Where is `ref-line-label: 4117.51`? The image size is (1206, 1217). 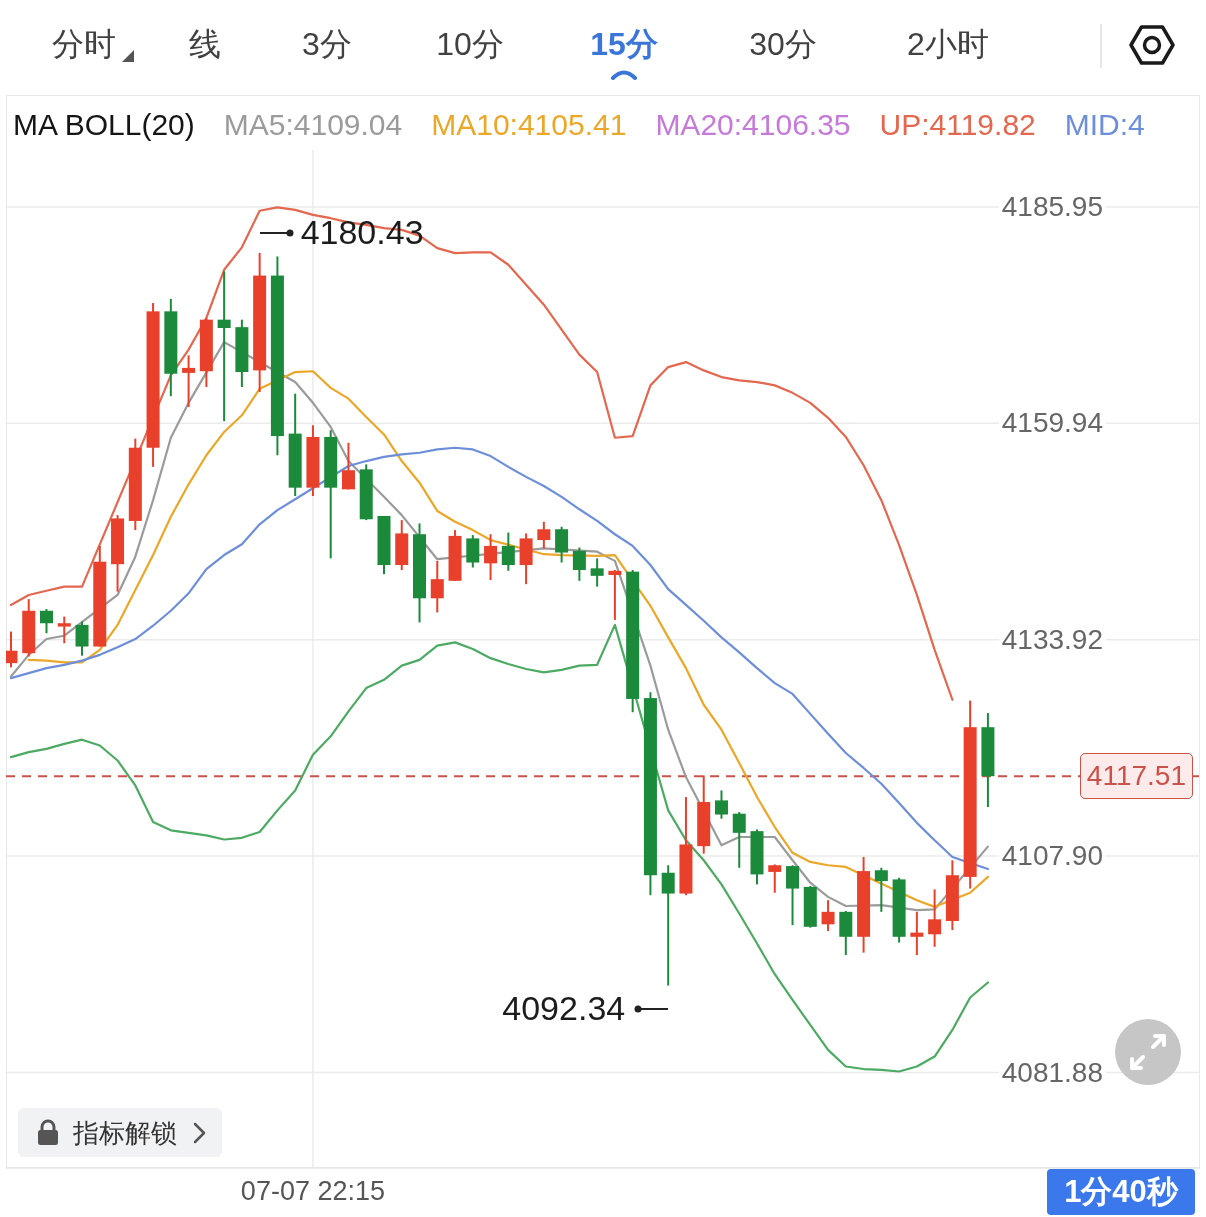
ref-line-label: 4117.51 is located at coordinates (1136, 776).